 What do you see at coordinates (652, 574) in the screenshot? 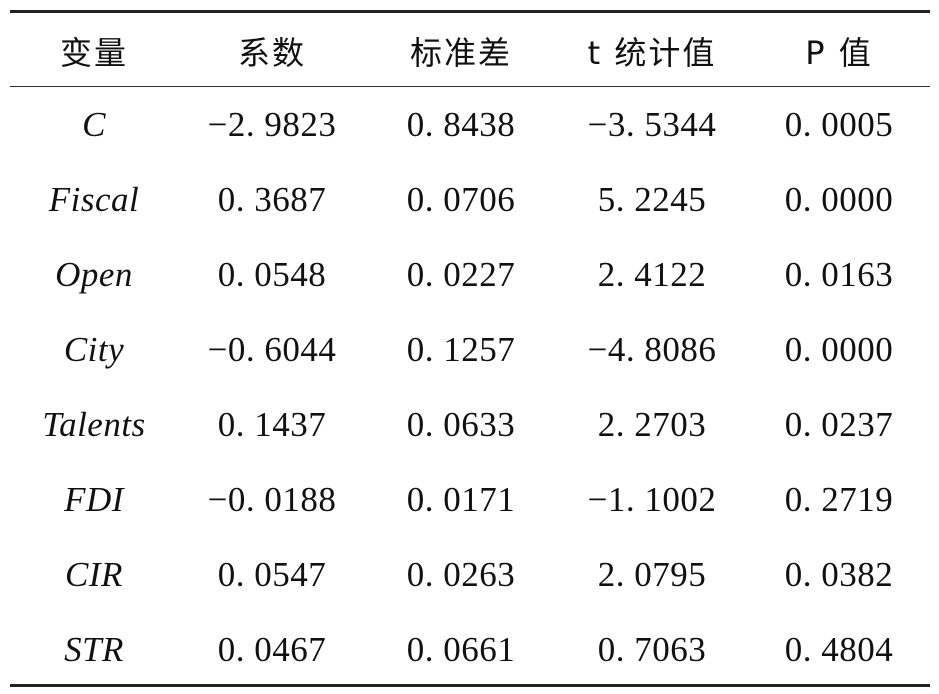
I see `t-stat-cell: 2. 0795` at bounding box center [652, 574].